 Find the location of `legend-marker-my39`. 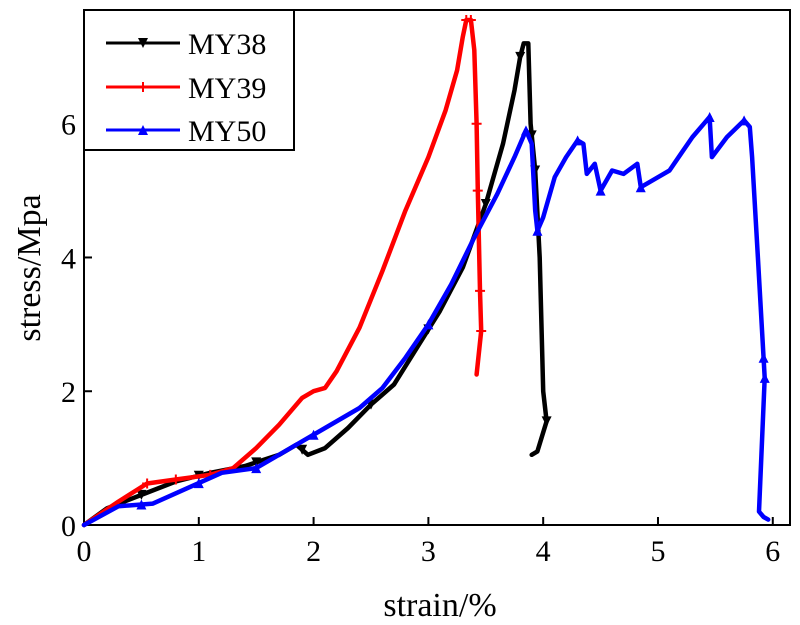

legend-marker-my39 is located at coordinates (143, 87).